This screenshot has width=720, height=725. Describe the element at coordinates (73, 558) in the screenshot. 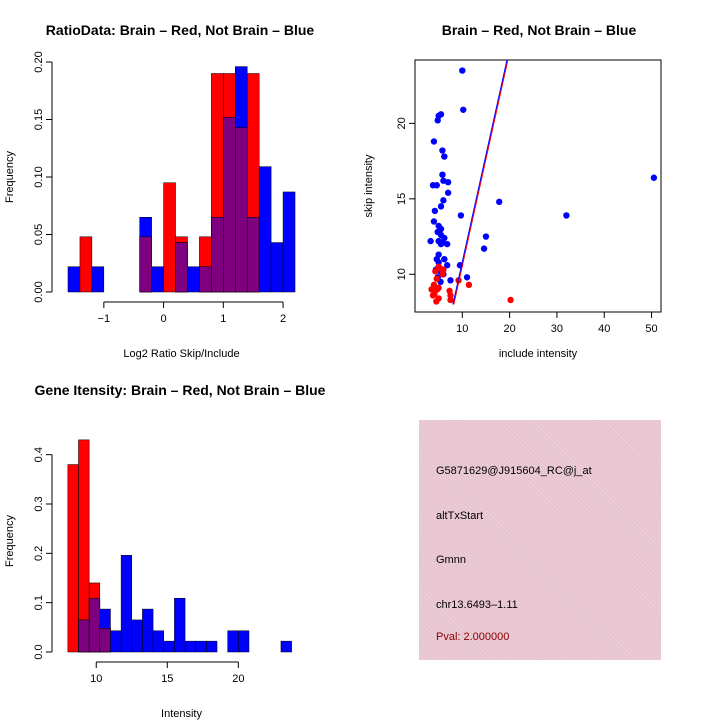

I see `intensity-bar-brain` at that location.